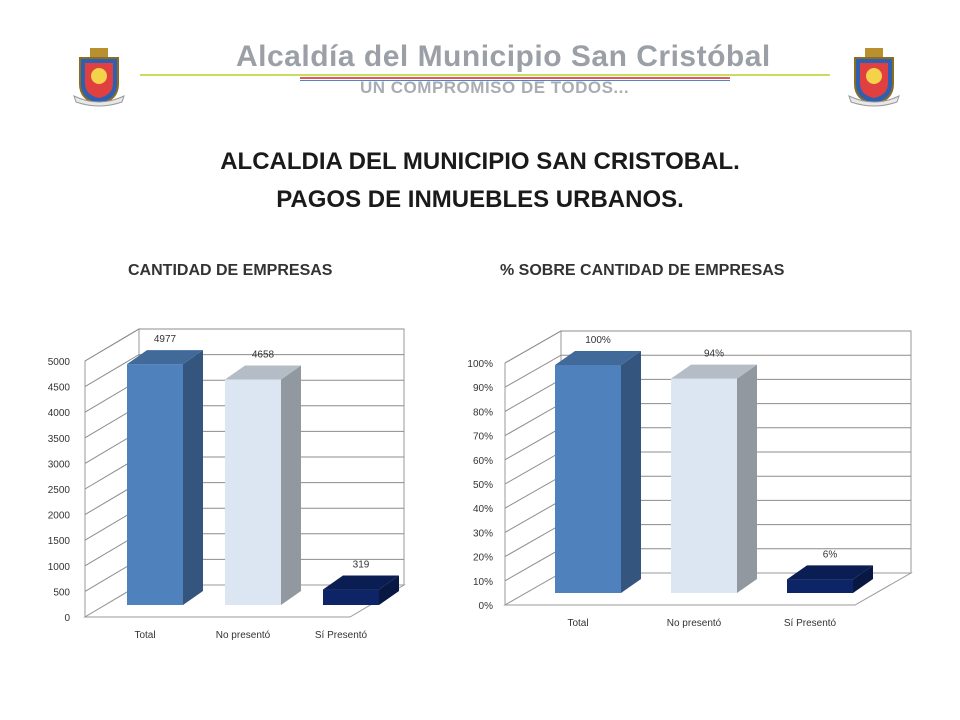  Describe the element at coordinates (598, 340) in the screenshot. I see `data-label: 100%` at that location.